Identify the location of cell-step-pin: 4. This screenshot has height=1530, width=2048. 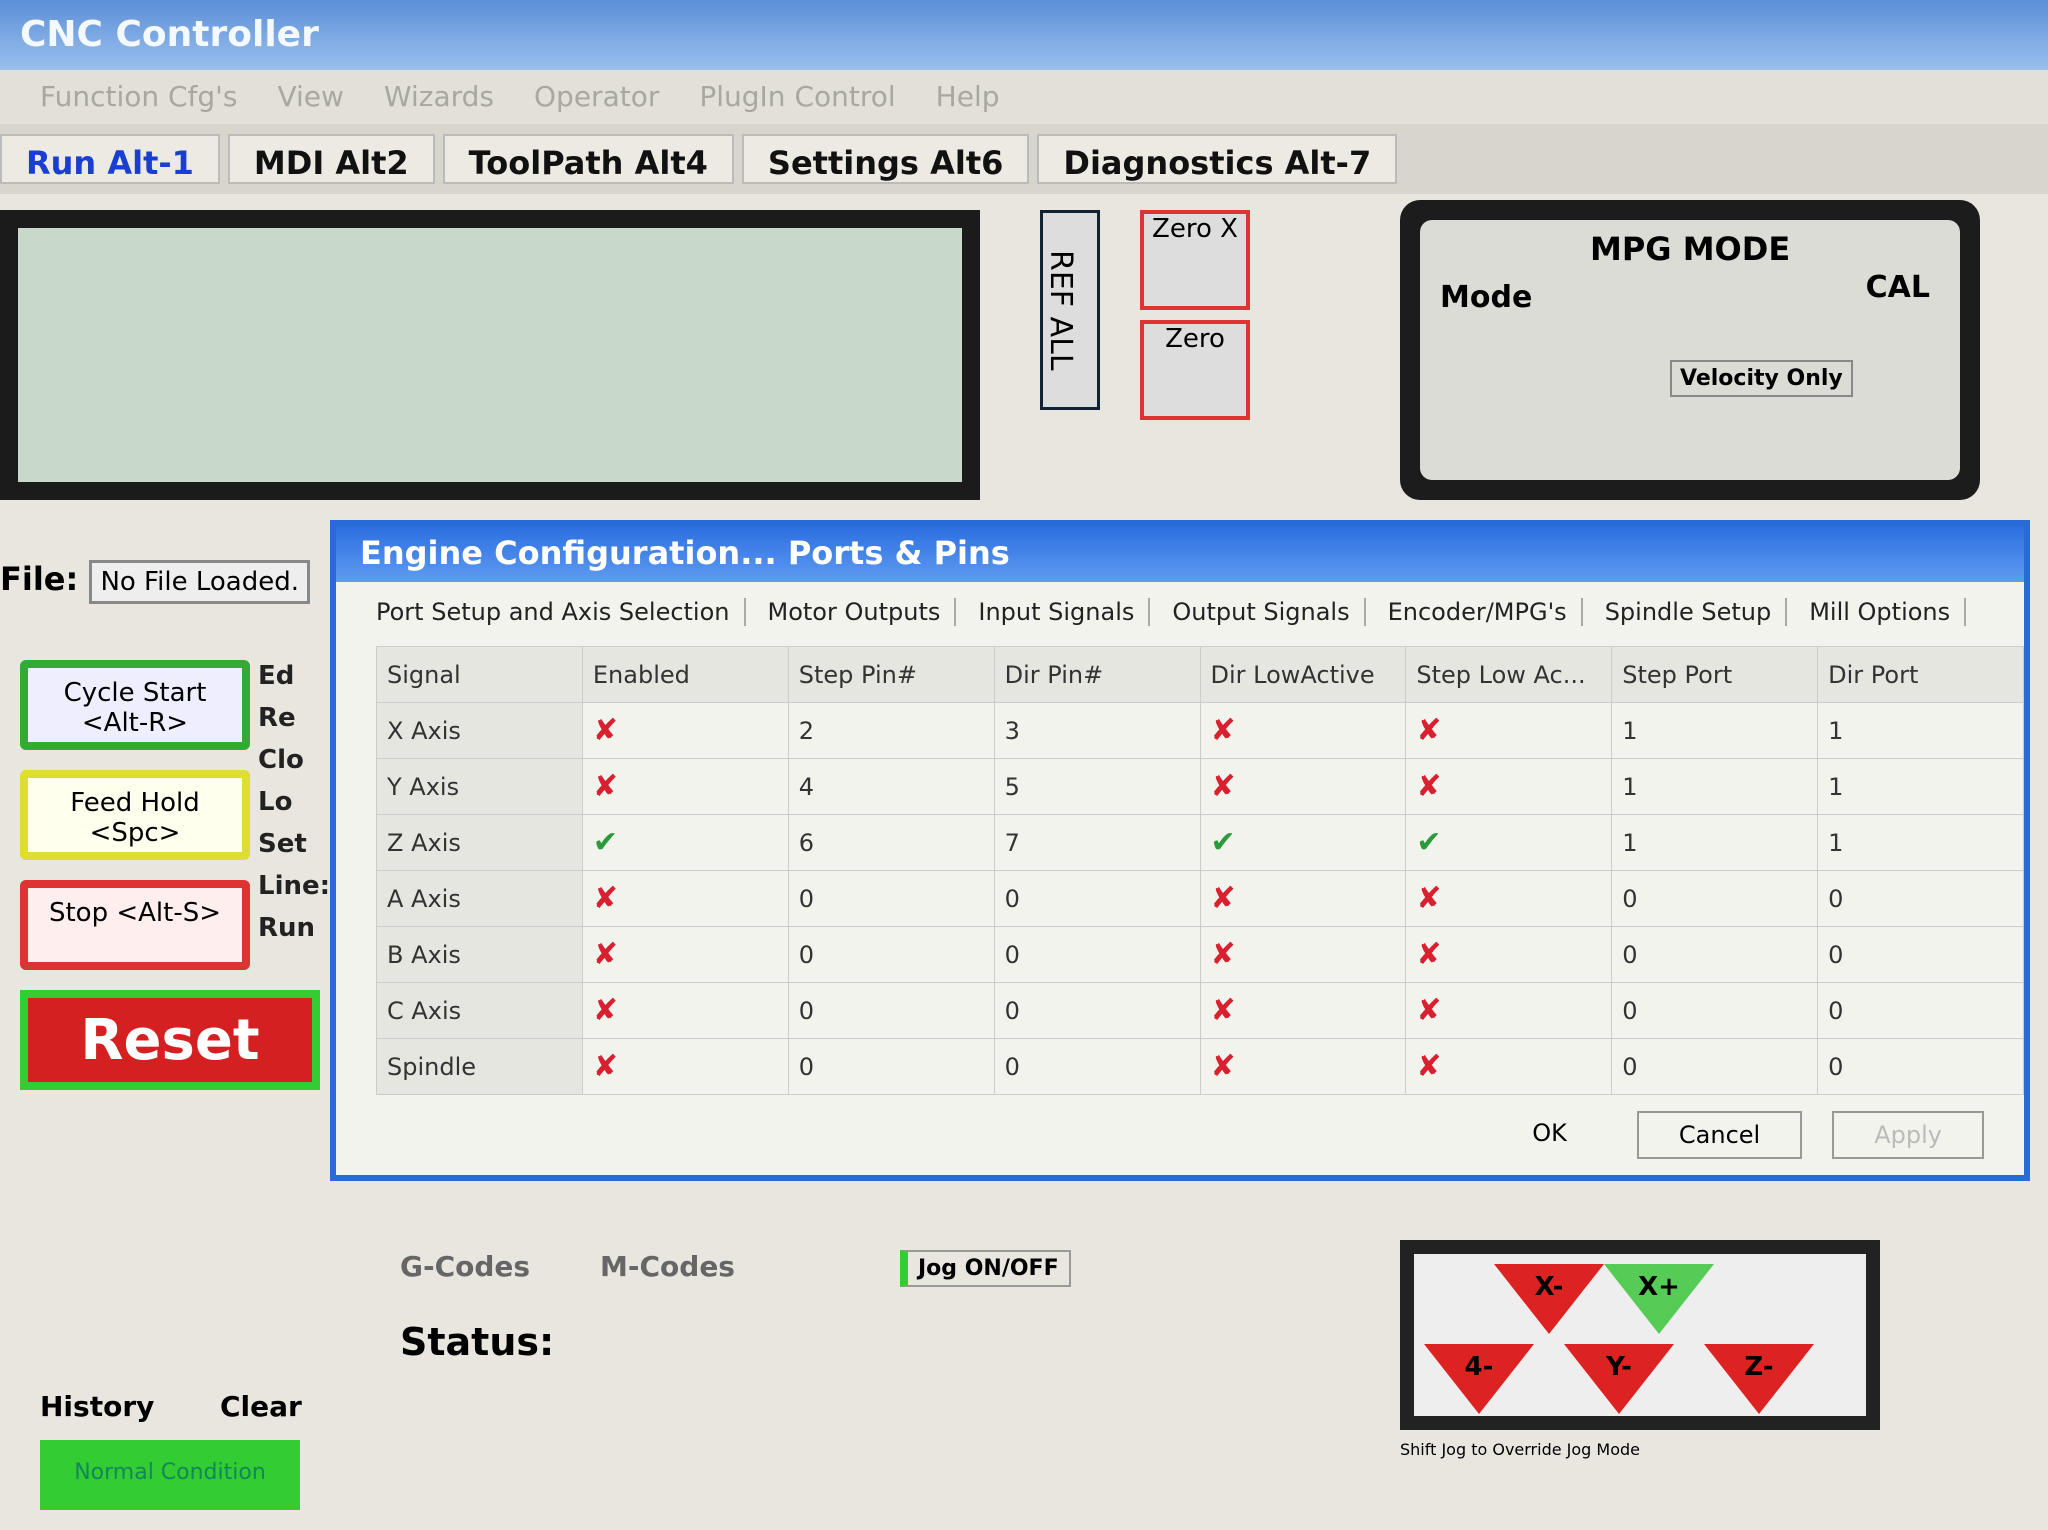
(891, 786).